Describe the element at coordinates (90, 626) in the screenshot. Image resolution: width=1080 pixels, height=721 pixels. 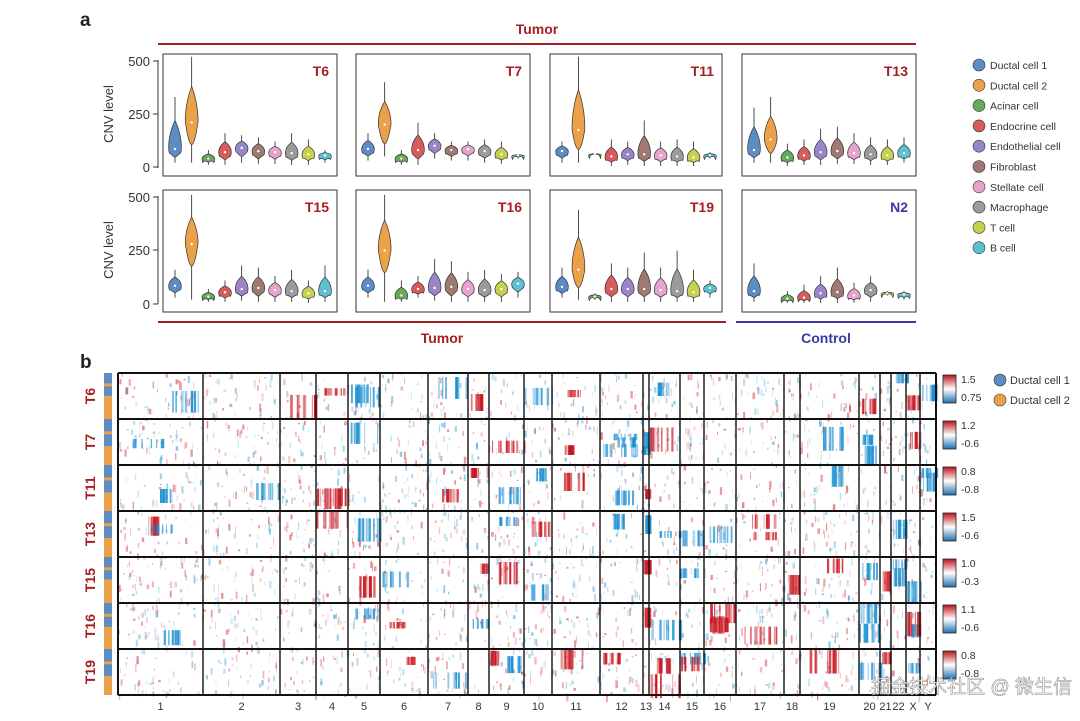
I see `heatmap-sample-label: T16` at that location.